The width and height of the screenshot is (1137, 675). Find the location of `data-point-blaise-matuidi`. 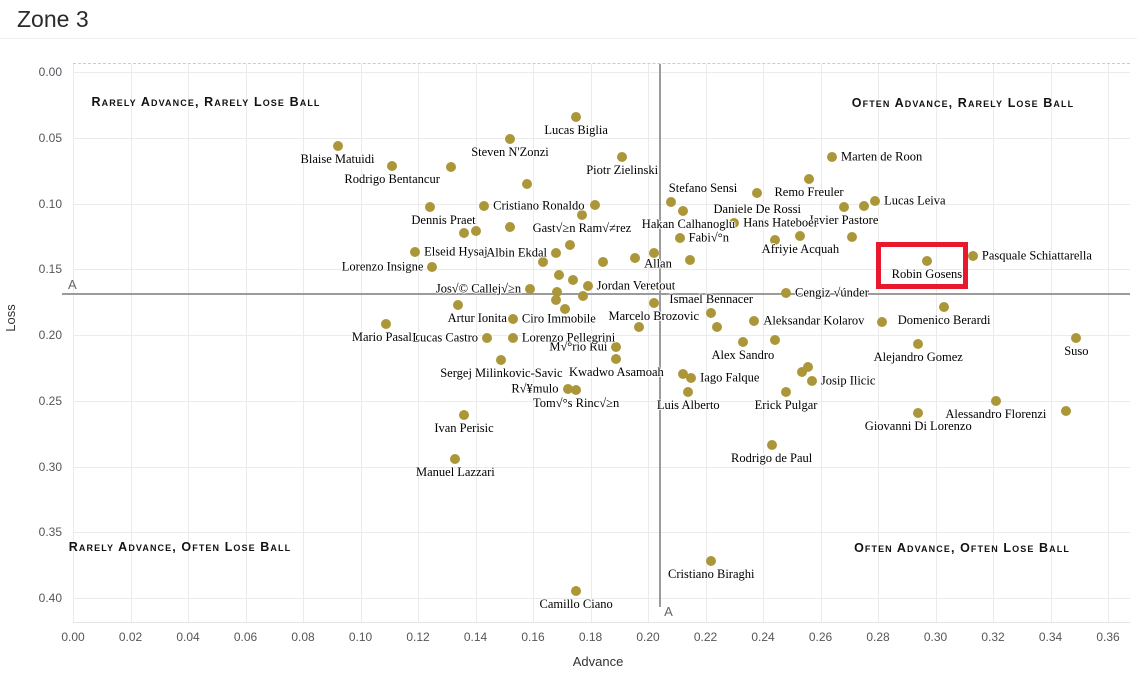

data-point-blaise-matuidi is located at coordinates (337, 145).